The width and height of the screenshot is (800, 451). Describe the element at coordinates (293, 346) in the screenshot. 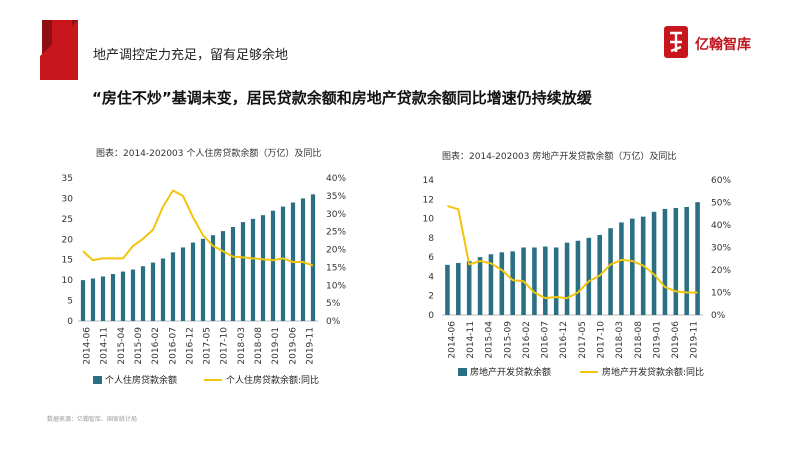

I see `chart-1-x-tick: 2019-06` at that location.